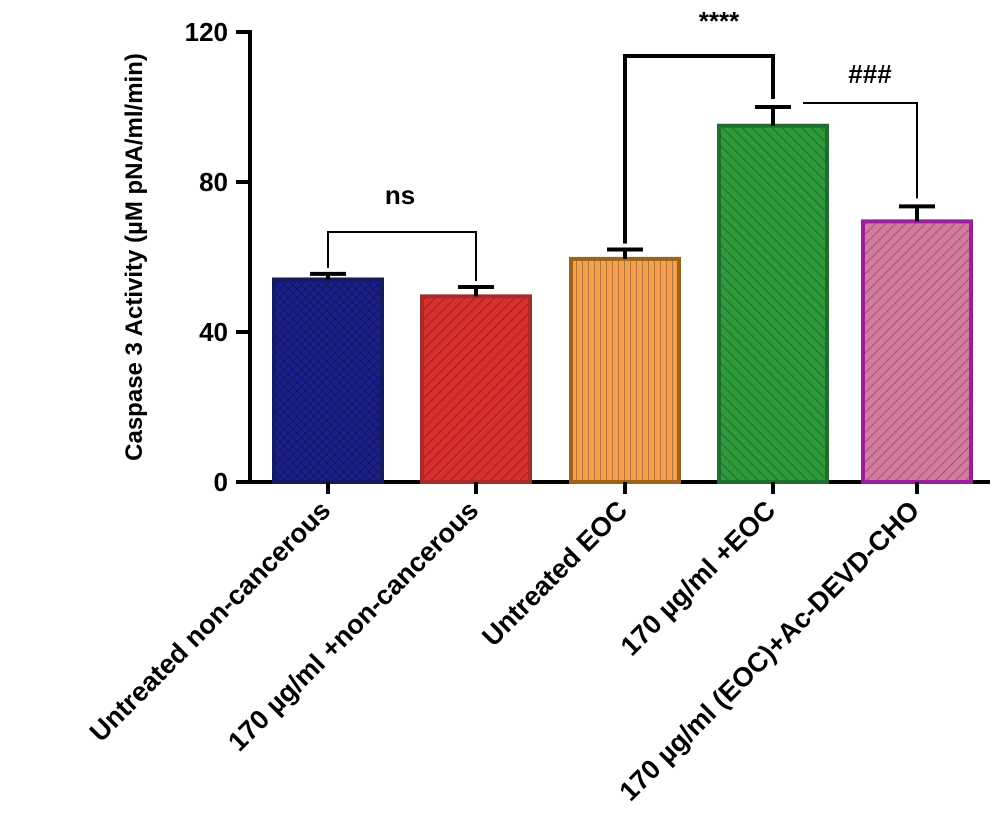  I want to click on y-tick-label: 120, so click(206, 32).